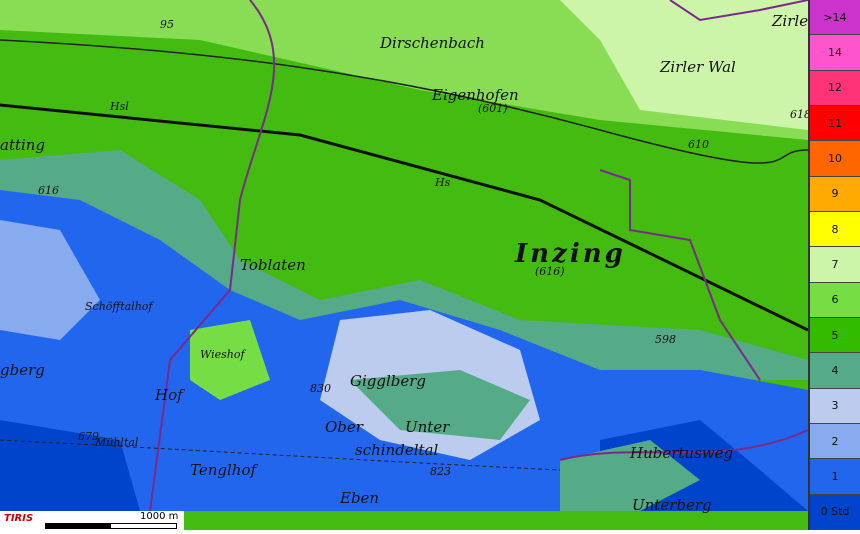  I want to click on legend-label: 14, so click(835, 52).